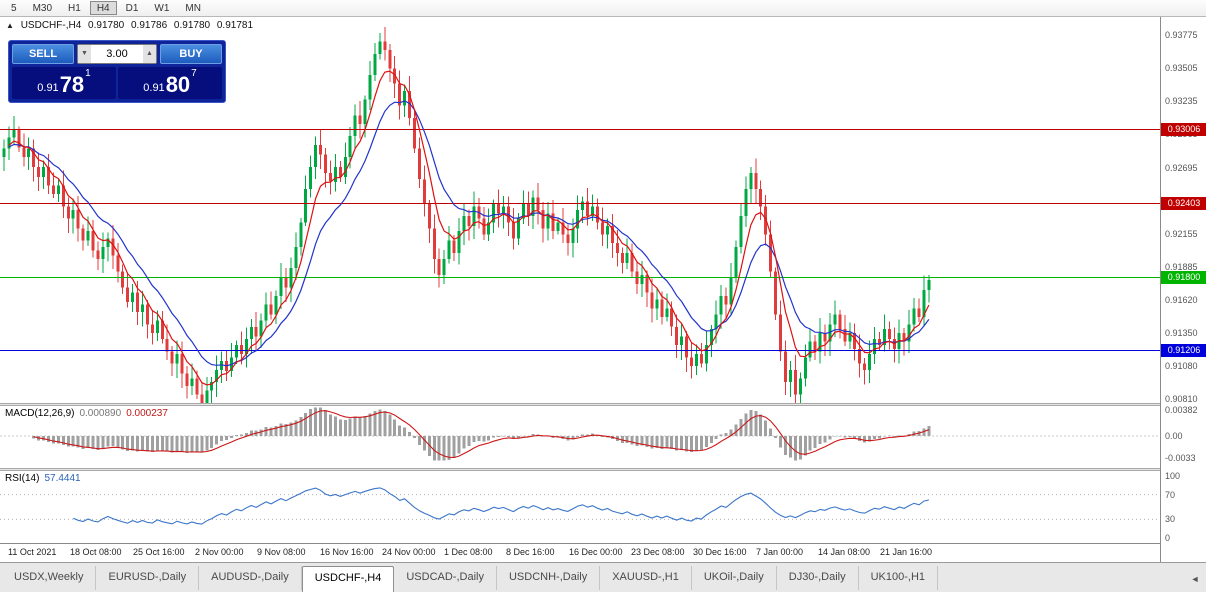  Describe the element at coordinates (154, 88) in the screenshot. I see `buy-price-prefix: 0.91` at that location.